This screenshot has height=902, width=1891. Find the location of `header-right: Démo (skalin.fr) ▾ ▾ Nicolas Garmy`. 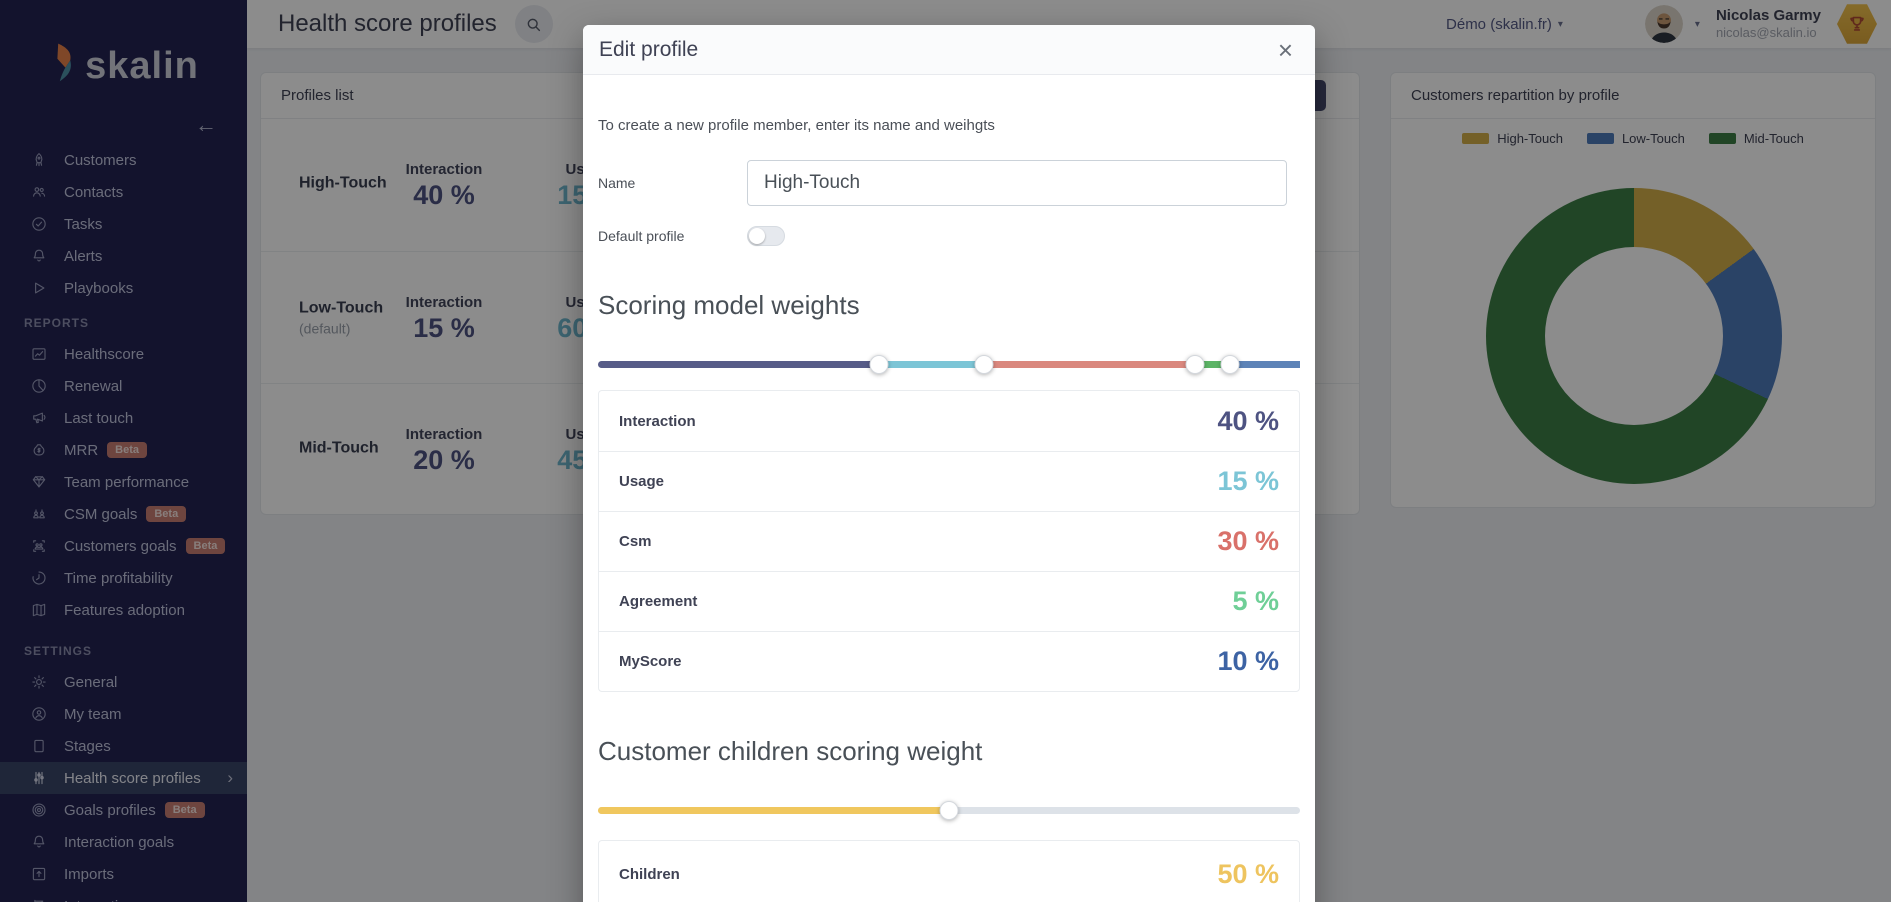

header-right: Démo (skalin.fr) ▾ ▾ Nicolas Garmy is located at coordinates (1661, 24).